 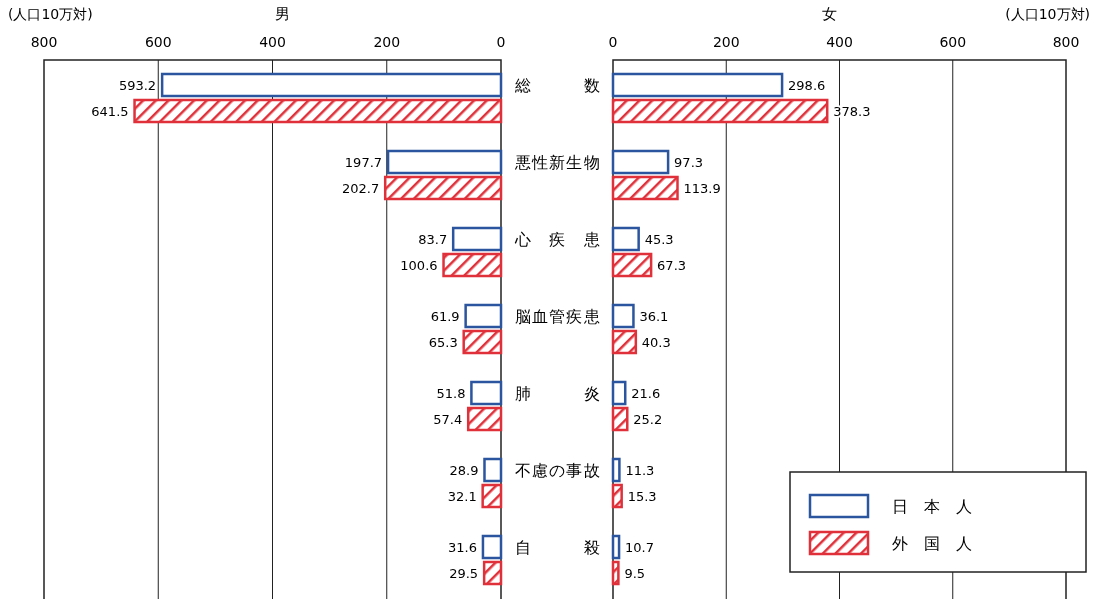 What do you see at coordinates (433, 239) in the screenshot?
I see `data-label: 83.7` at bounding box center [433, 239].